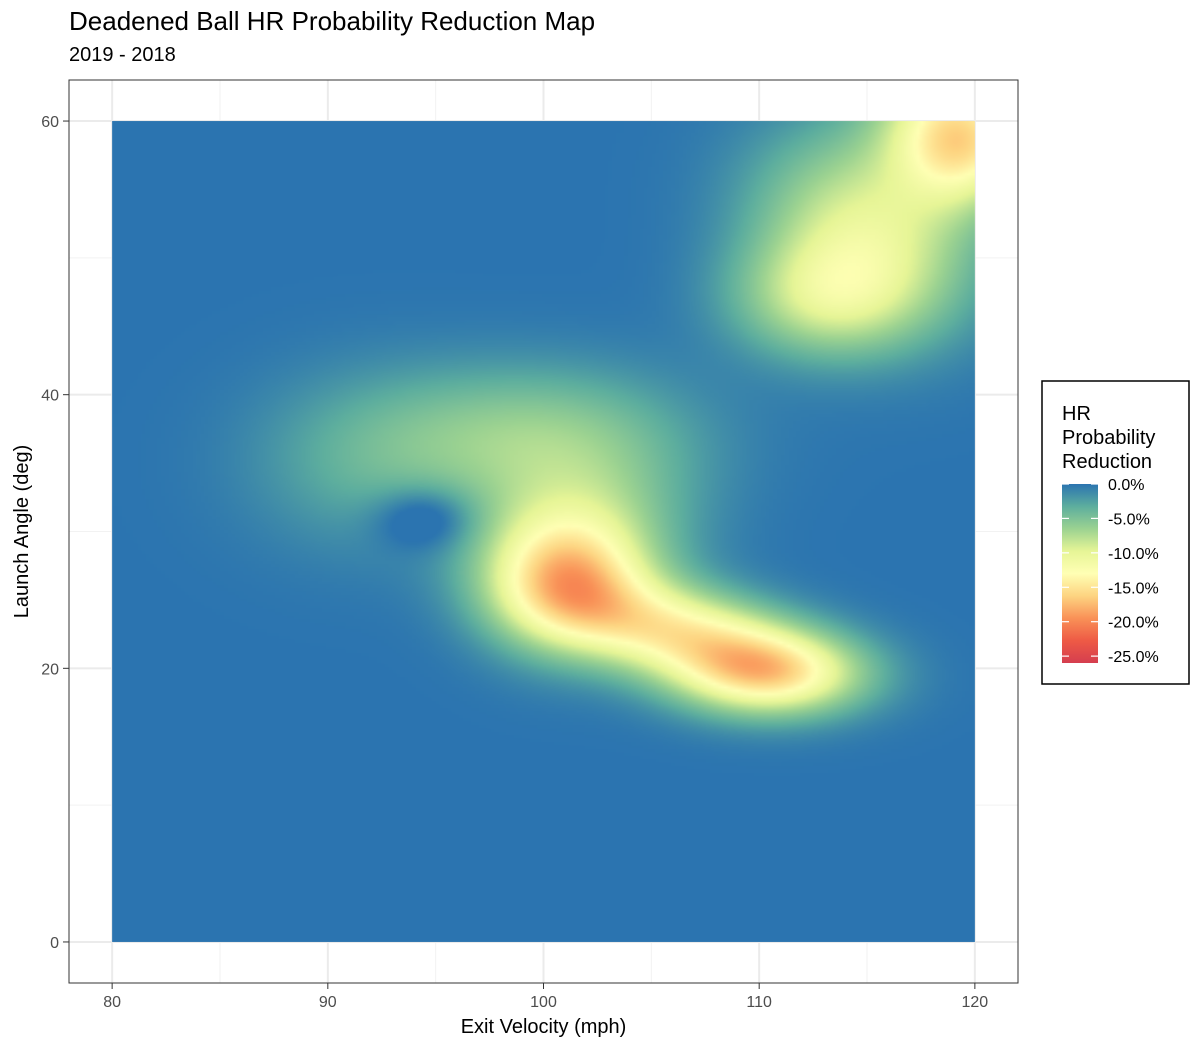  I want to click on legend-ticks: 0.0% -5.0% -10.0% -15.0% -20.0% -25.0%, so click(1110, 571).